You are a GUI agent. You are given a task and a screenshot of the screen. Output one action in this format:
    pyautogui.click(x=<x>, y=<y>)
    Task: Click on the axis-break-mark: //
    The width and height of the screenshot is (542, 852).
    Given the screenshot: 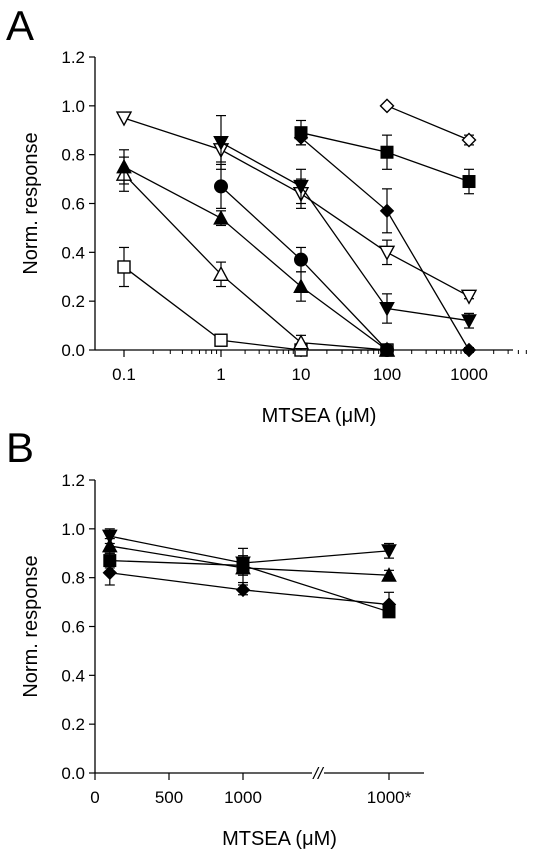 What is the action you would take?
    pyautogui.click(x=318, y=773)
    